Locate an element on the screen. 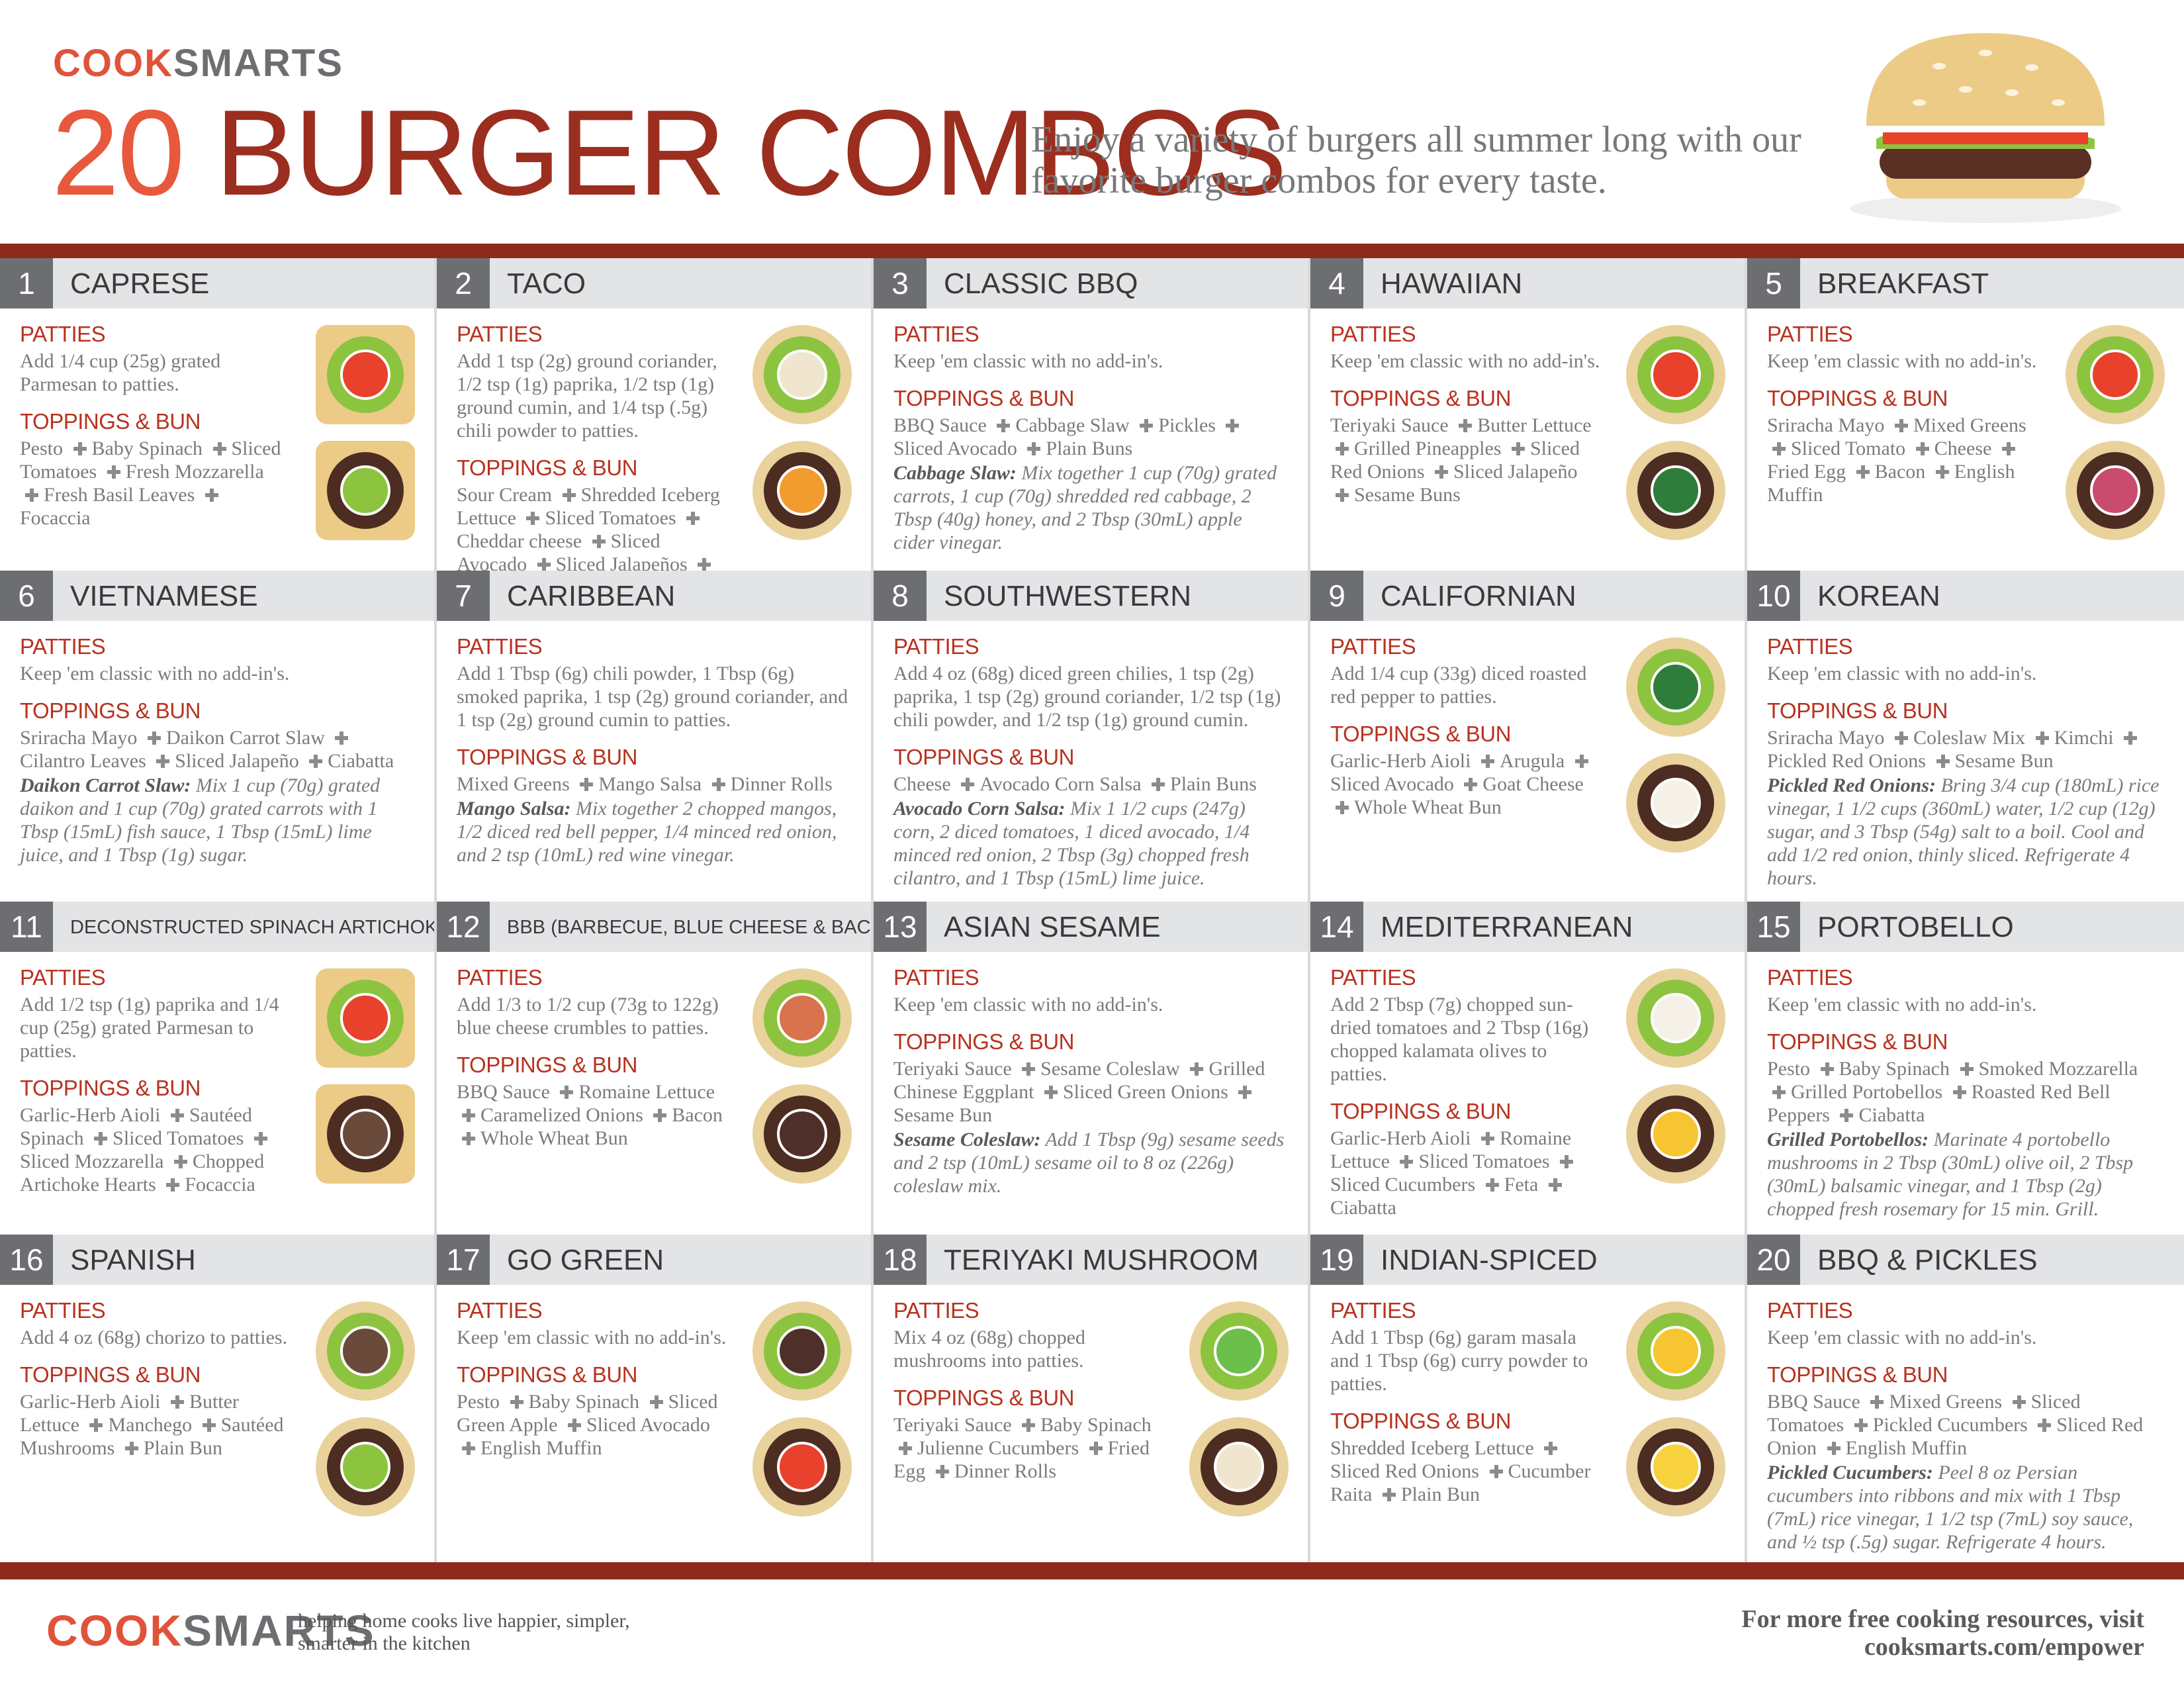 The height and width of the screenshot is (1688, 2184). combo-number: 18 is located at coordinates (900, 1260).